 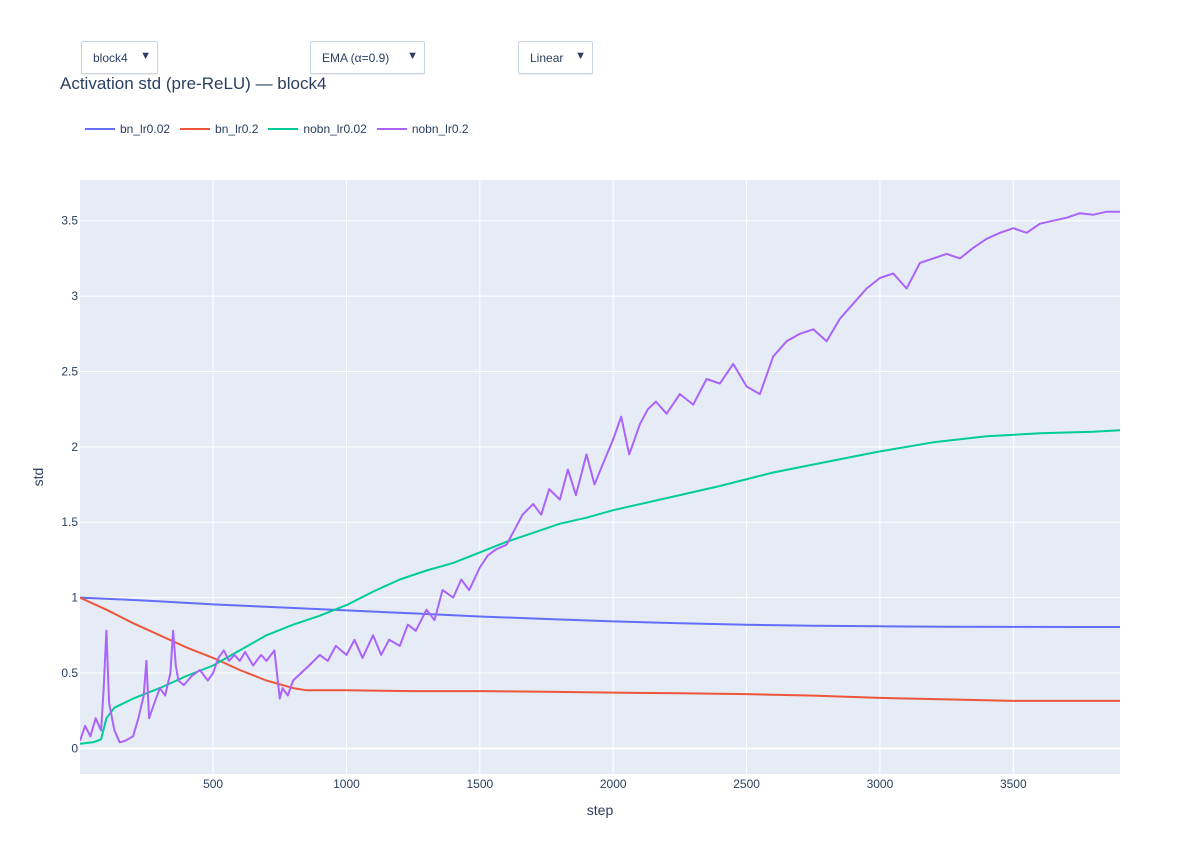 I want to click on x-tick-label: 2000, so click(x=613, y=784).